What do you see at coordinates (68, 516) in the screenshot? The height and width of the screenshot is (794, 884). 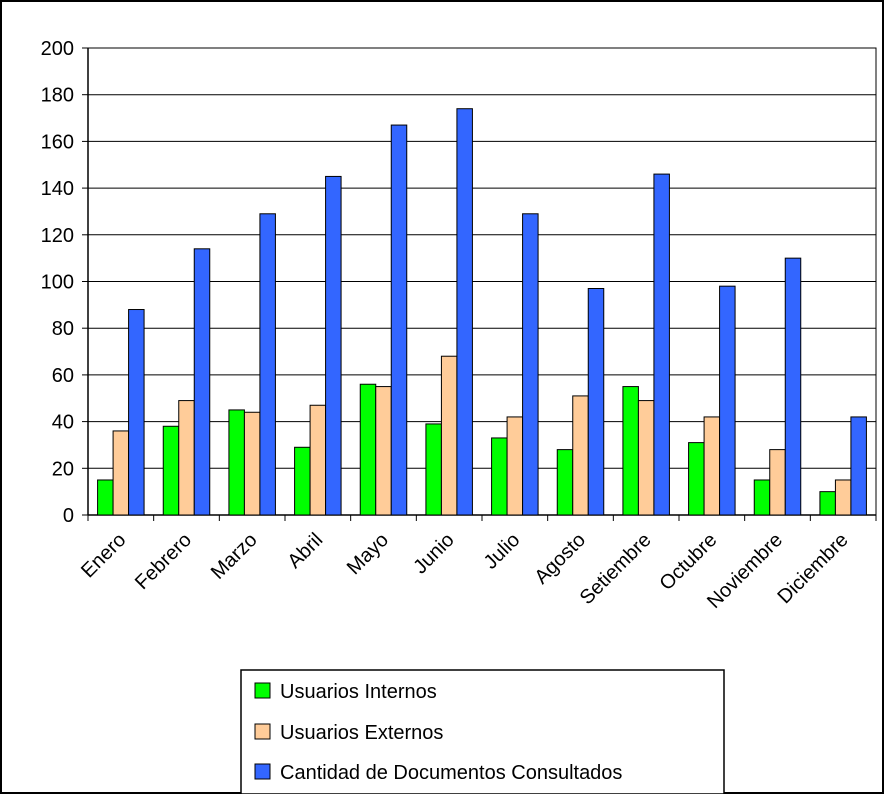 I see `y-tick-label: 0` at bounding box center [68, 516].